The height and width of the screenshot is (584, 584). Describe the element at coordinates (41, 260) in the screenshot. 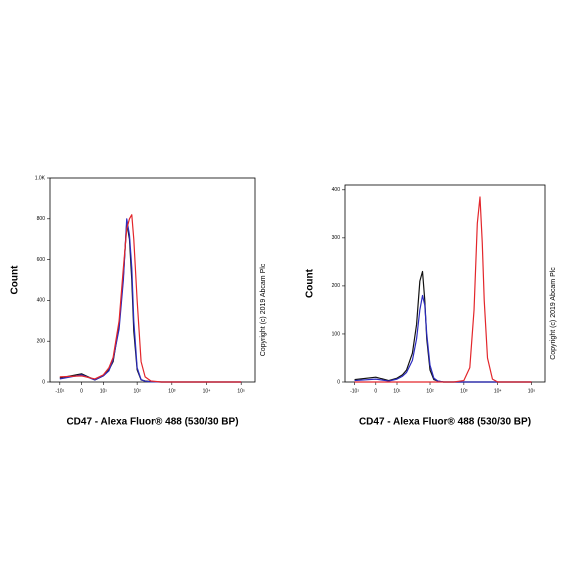

I see `y-tick-label: 600` at that location.